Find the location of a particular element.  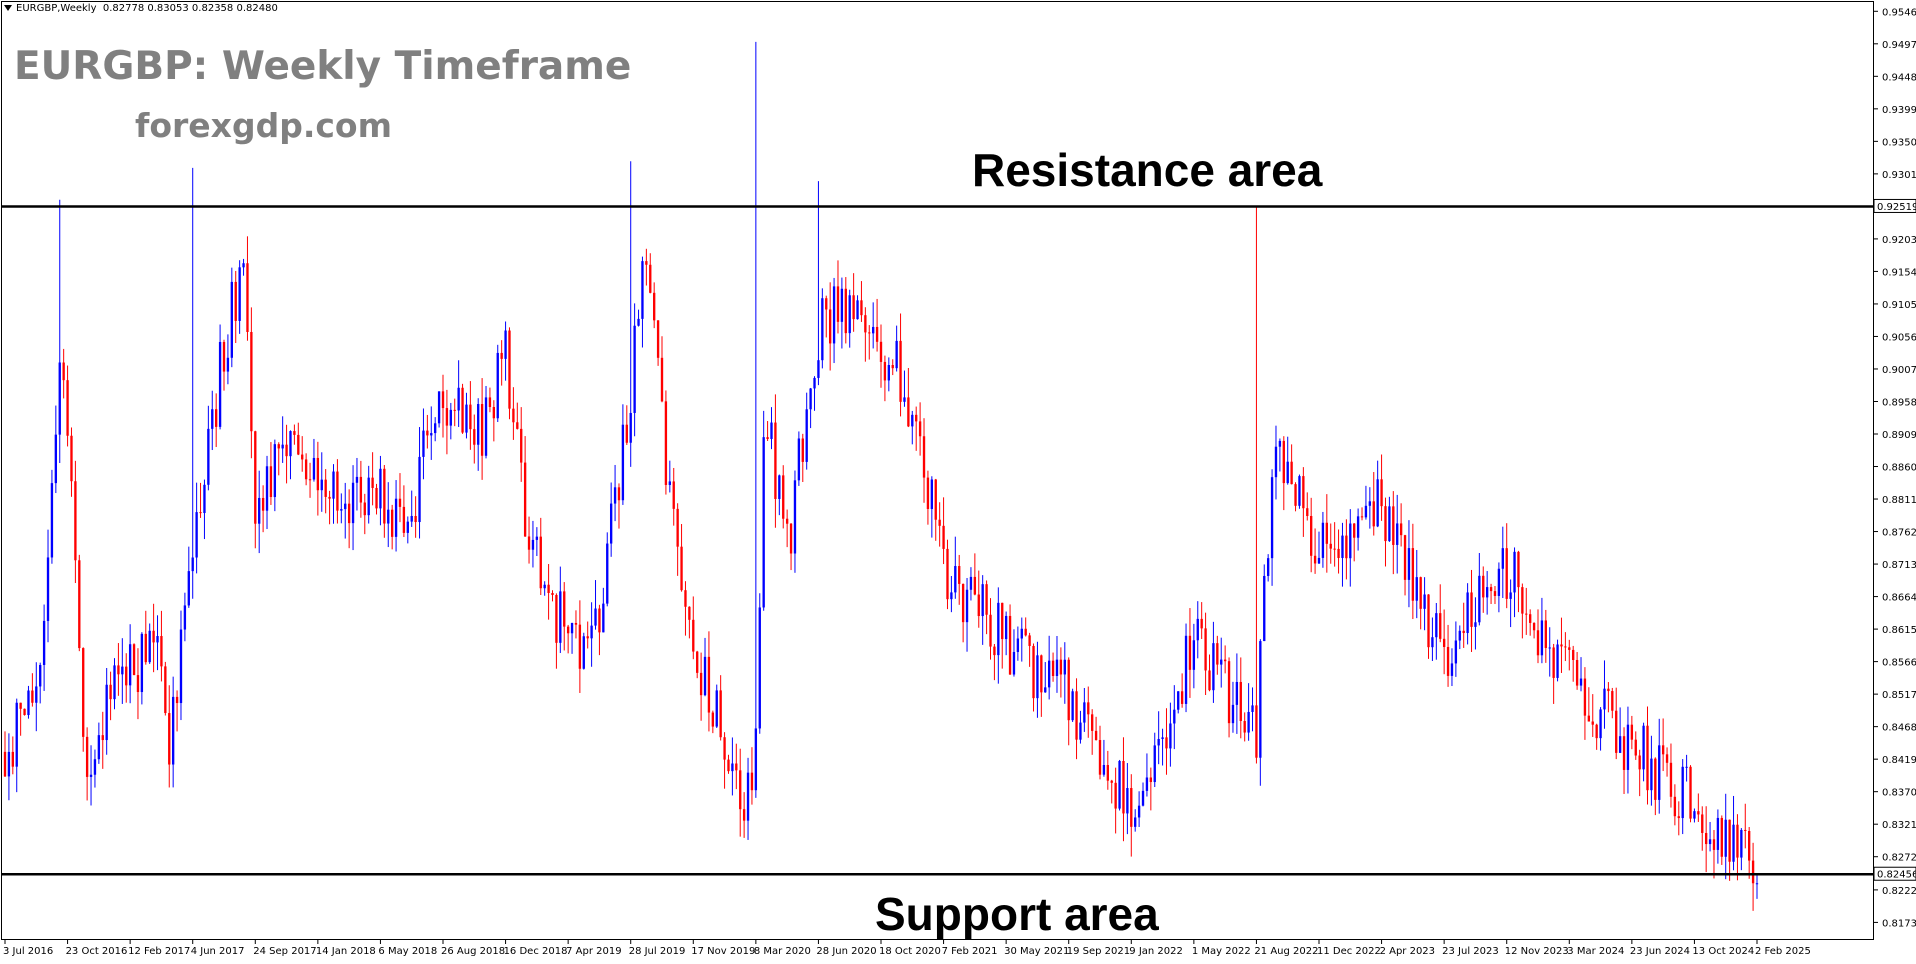

dropdown-triangle-icon is located at coordinates (8, 8).